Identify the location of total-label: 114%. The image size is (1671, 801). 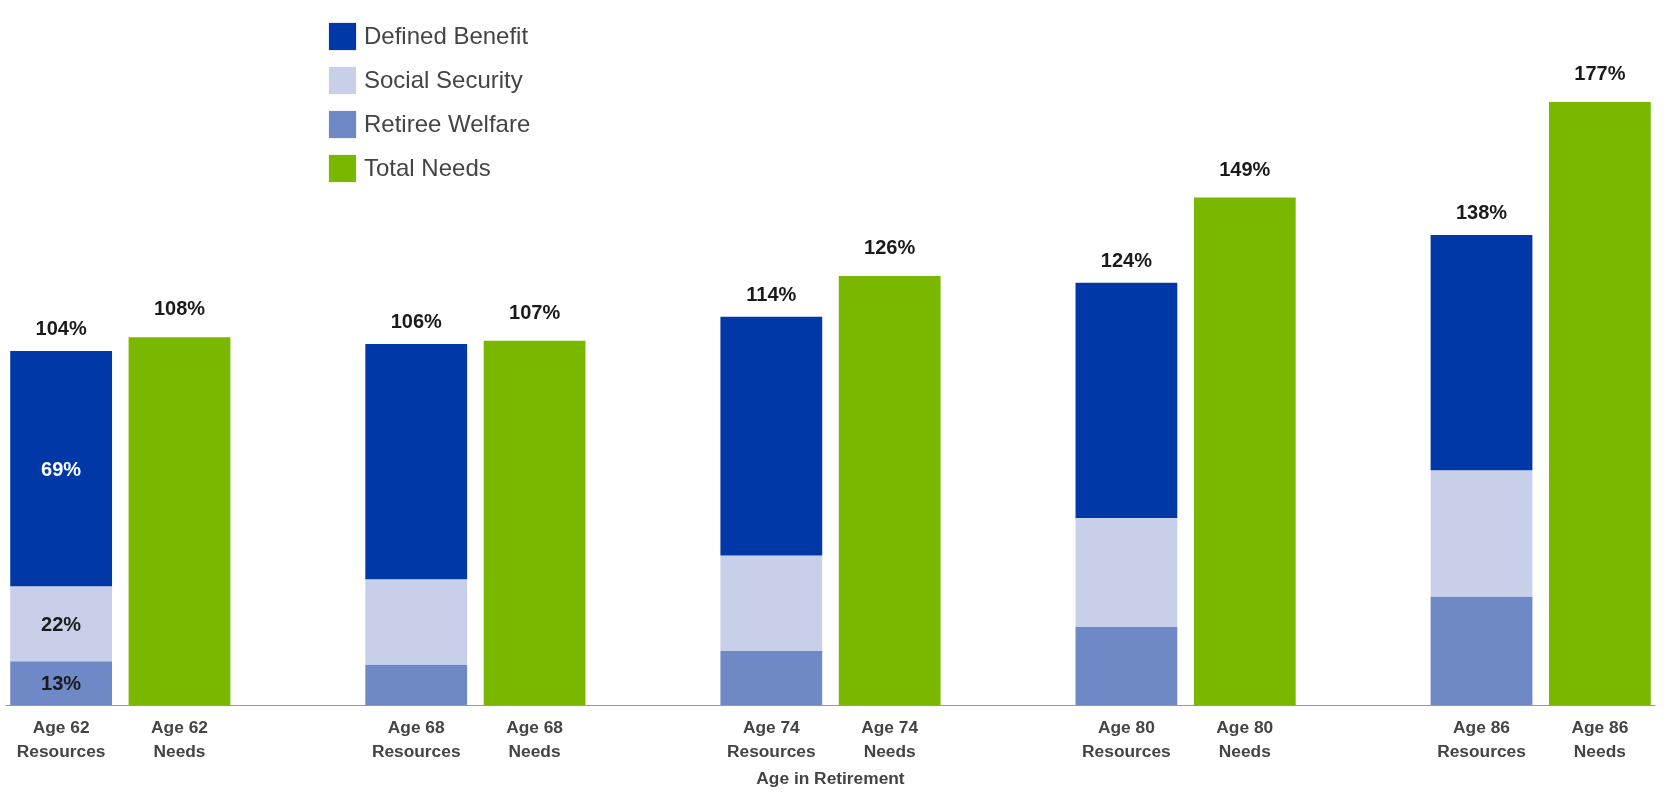
(771, 293).